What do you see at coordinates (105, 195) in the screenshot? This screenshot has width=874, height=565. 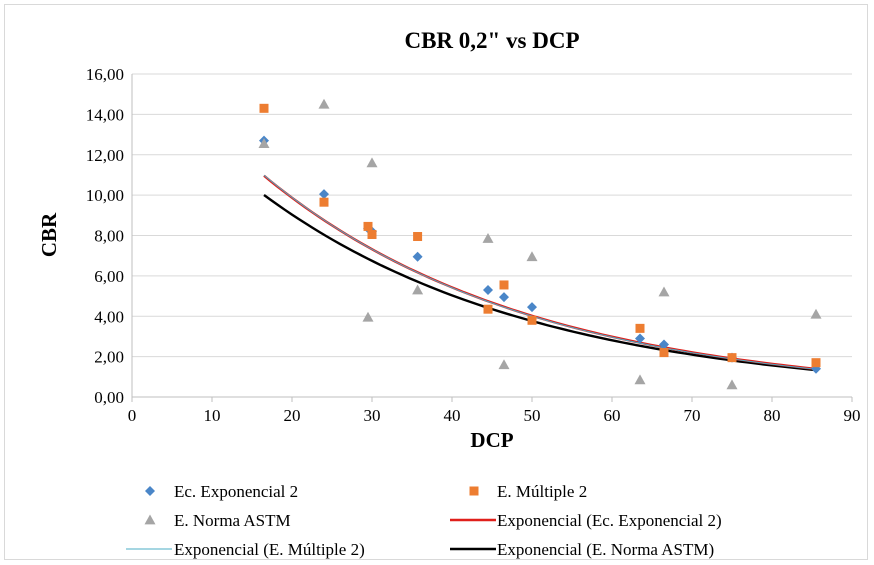 I see `y-tick-label: 10,00` at bounding box center [105, 195].